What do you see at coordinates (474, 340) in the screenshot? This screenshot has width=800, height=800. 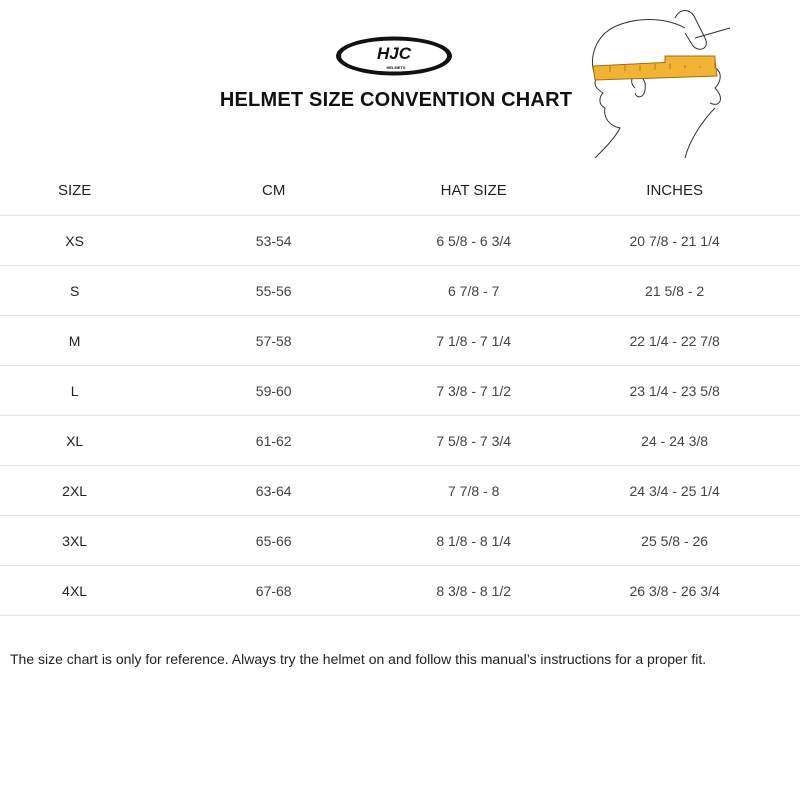 I see `cell-hat-size: 7 1/8 - 7 1/4` at bounding box center [474, 340].